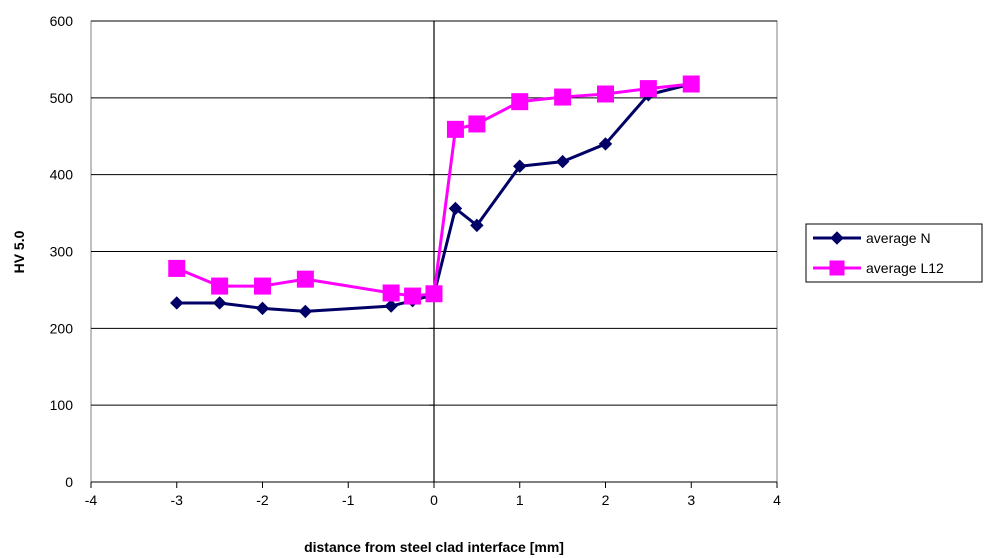  I want to click on legend: average N average L12, so click(894, 253).